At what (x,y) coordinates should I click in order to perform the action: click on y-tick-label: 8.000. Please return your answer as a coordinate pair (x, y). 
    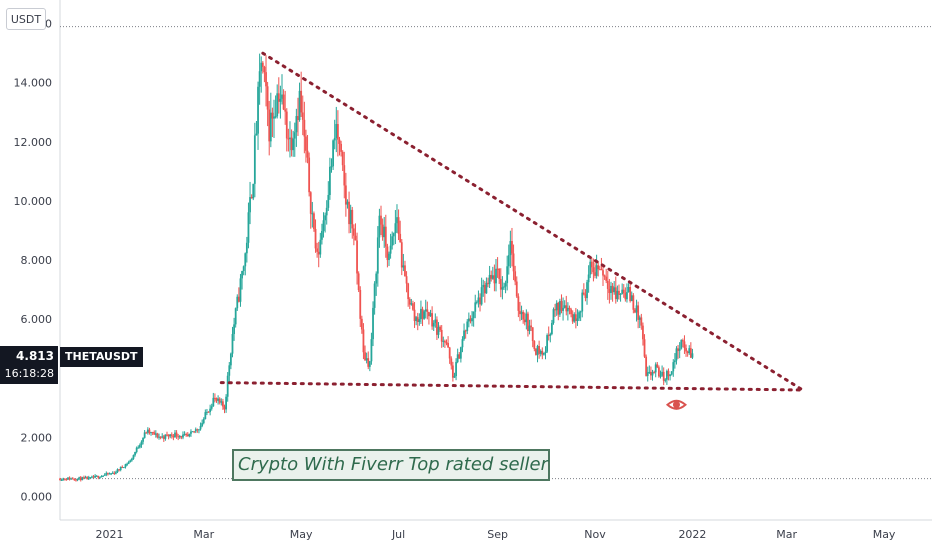
    Looking at the image, I should click on (37, 260).